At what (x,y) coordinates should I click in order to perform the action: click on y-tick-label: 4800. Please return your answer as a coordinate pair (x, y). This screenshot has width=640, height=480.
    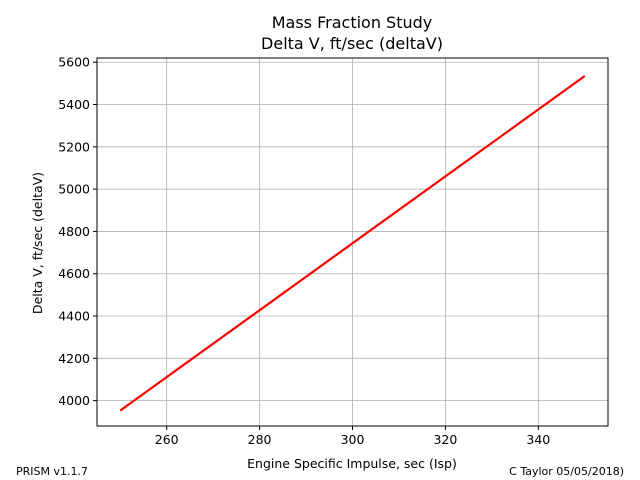
    Looking at the image, I should click on (74, 231).